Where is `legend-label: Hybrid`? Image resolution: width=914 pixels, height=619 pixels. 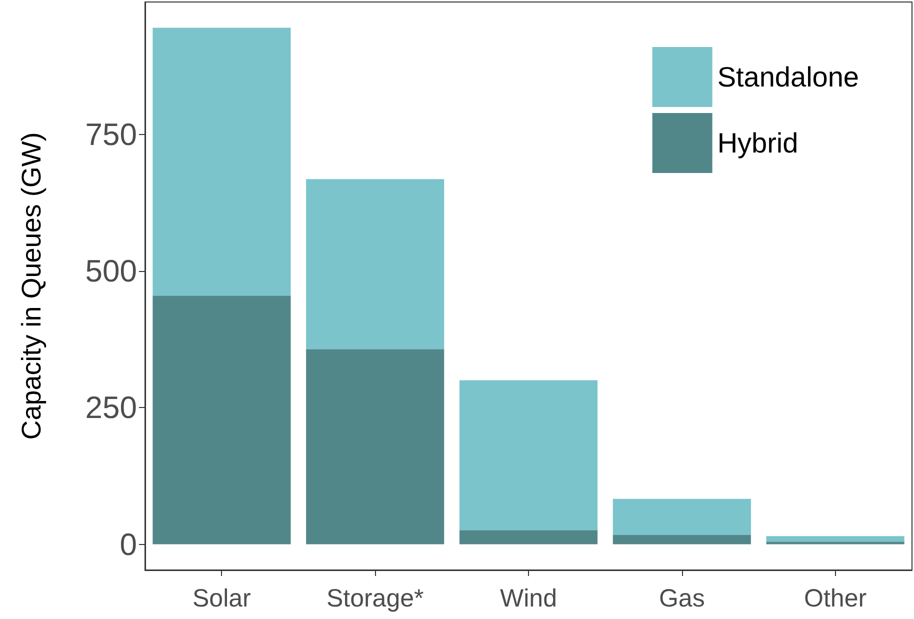
legend-label: Hybrid is located at coordinates (757, 143).